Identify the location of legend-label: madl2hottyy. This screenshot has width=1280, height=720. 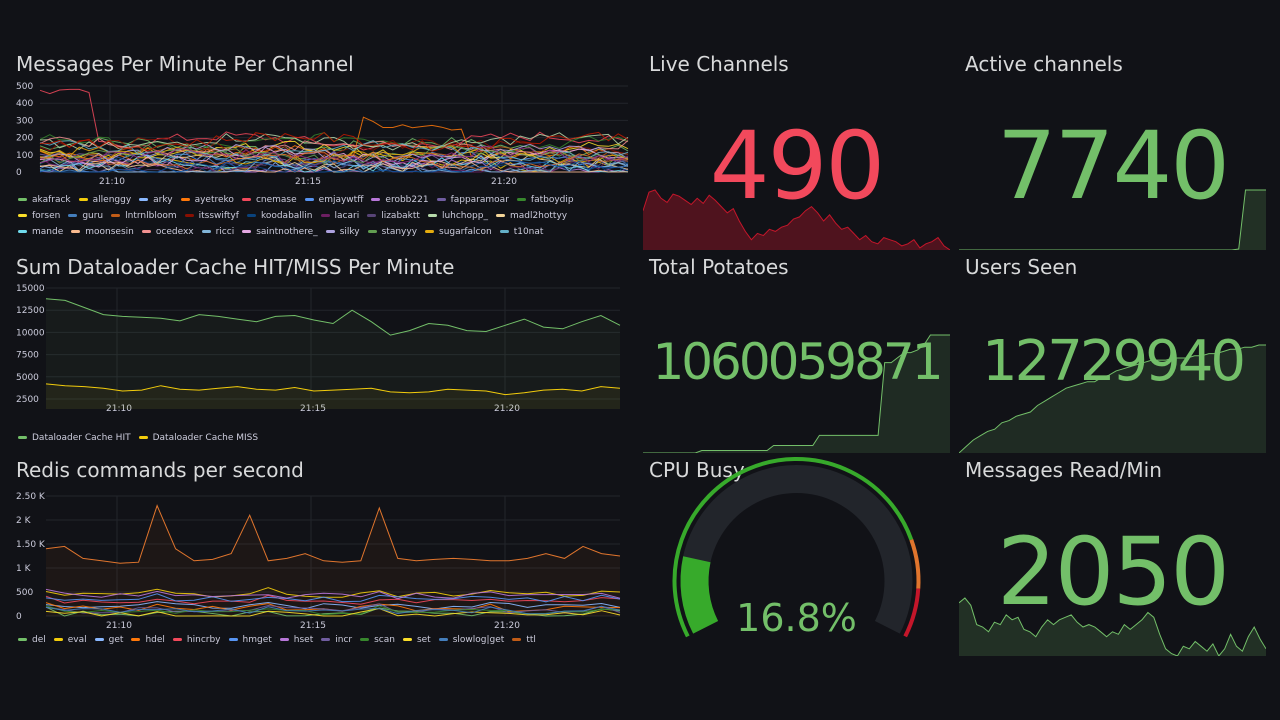
(538, 216).